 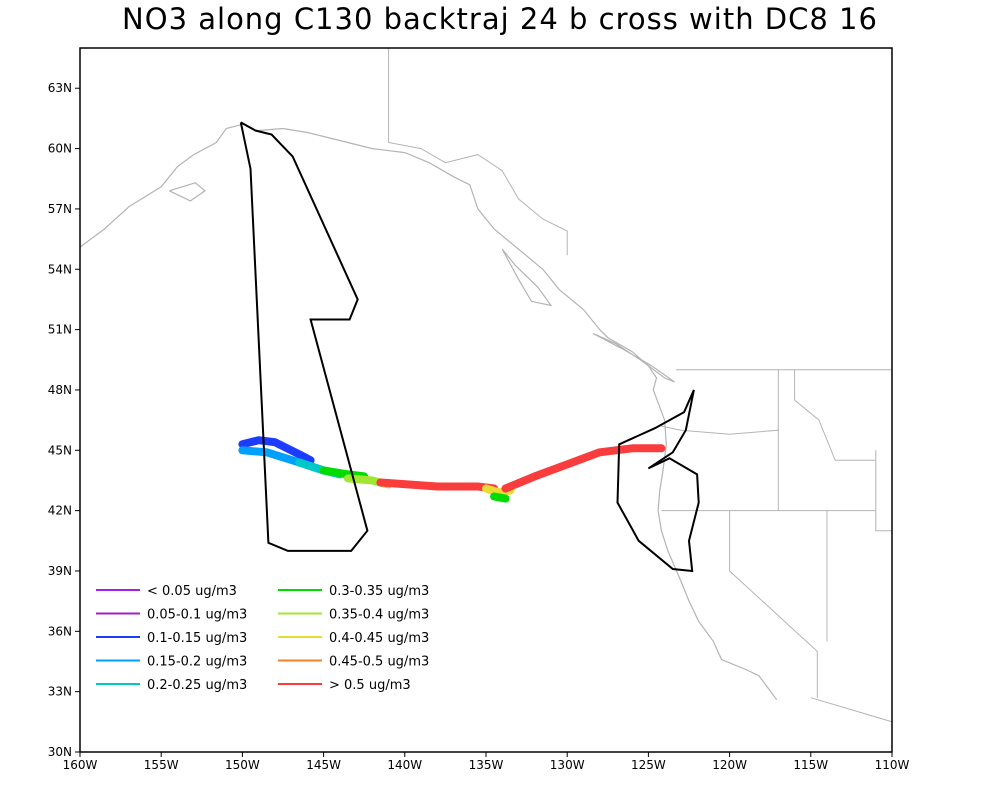 I want to click on y-tick-label: 57N, so click(x=60, y=209).